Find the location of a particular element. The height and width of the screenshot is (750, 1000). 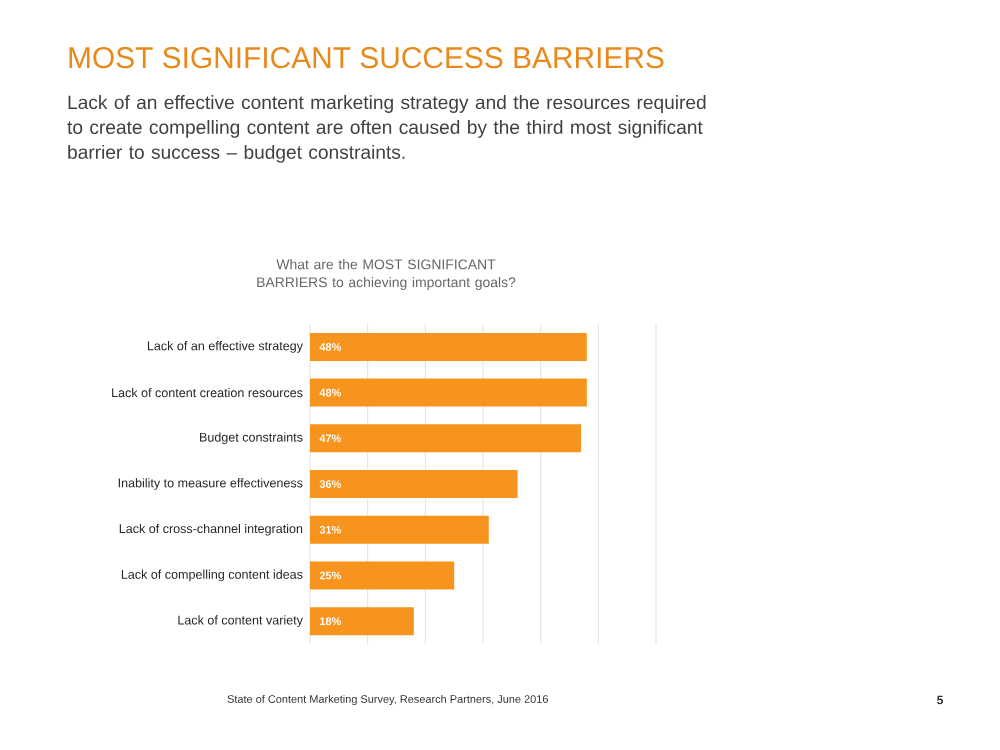

chart-title: MOST SIGNIFICANT SUCCESS BARRIERS is located at coordinates (366, 58).